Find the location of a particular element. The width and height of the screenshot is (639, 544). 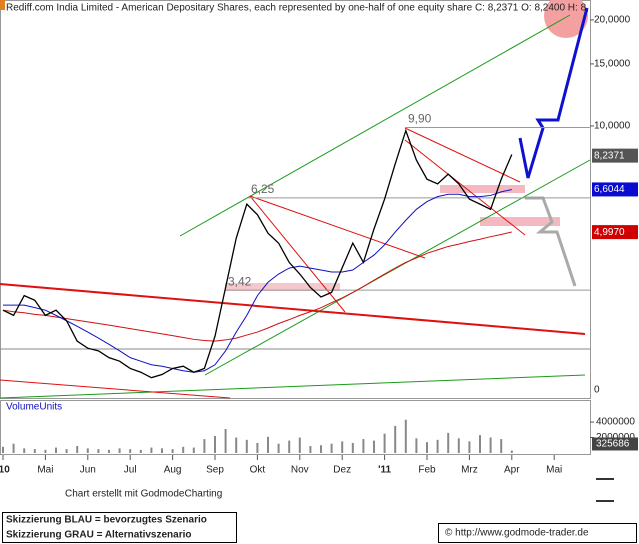

preferred-scenario is located at coordinates (553, 93).